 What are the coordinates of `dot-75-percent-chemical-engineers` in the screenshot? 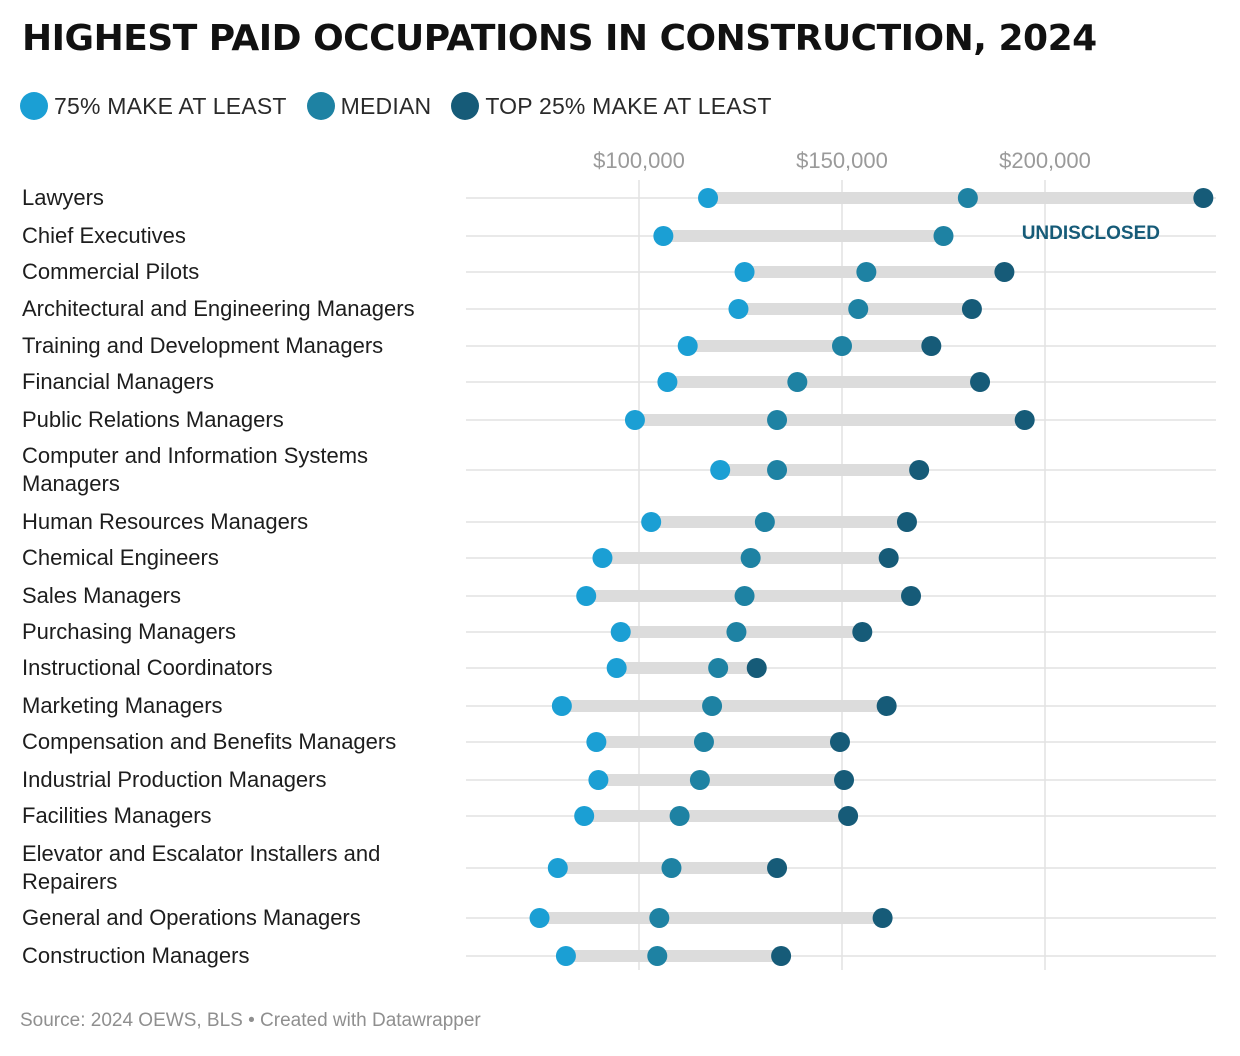 It's located at (602, 558).